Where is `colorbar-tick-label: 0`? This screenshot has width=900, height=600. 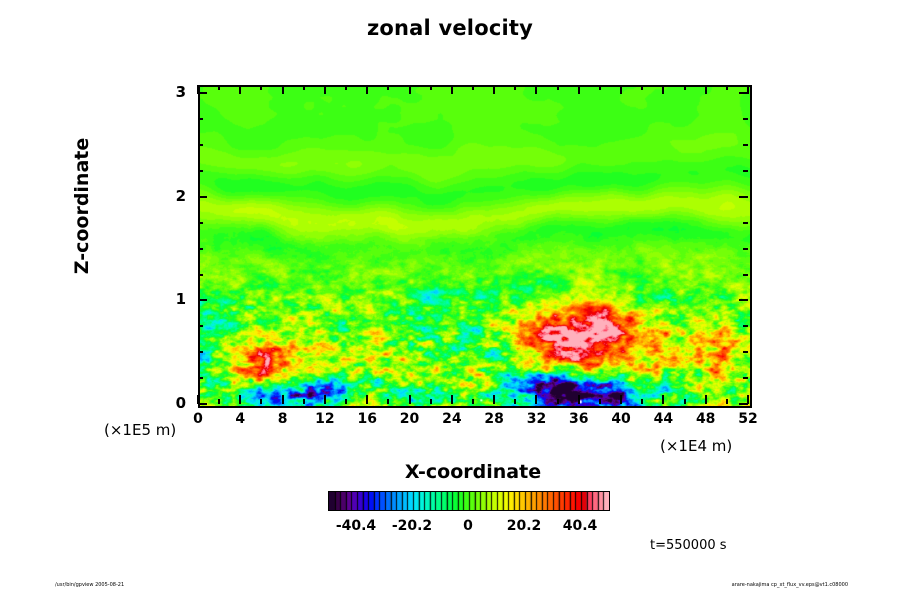
colorbar-tick-label: 0 is located at coordinates (468, 526).